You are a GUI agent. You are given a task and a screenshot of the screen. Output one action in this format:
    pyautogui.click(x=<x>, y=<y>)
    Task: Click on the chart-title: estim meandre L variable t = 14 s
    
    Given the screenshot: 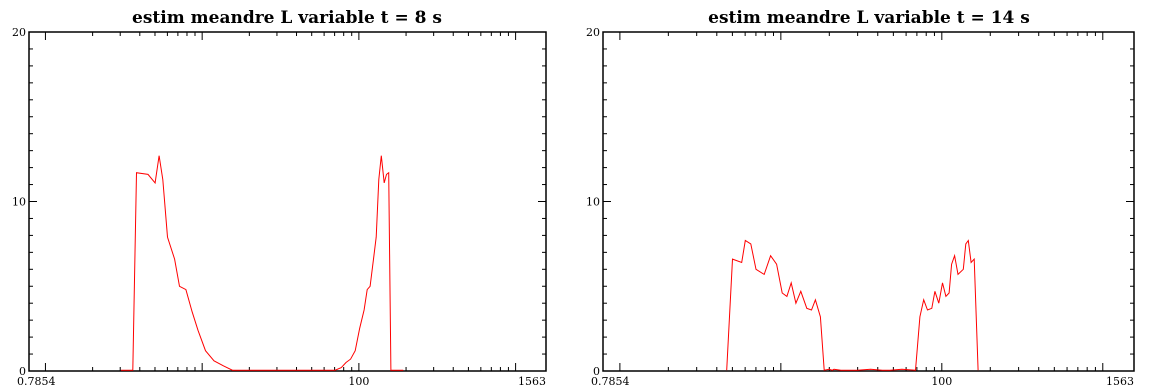 What is the action you would take?
    pyautogui.click(x=869, y=18)
    